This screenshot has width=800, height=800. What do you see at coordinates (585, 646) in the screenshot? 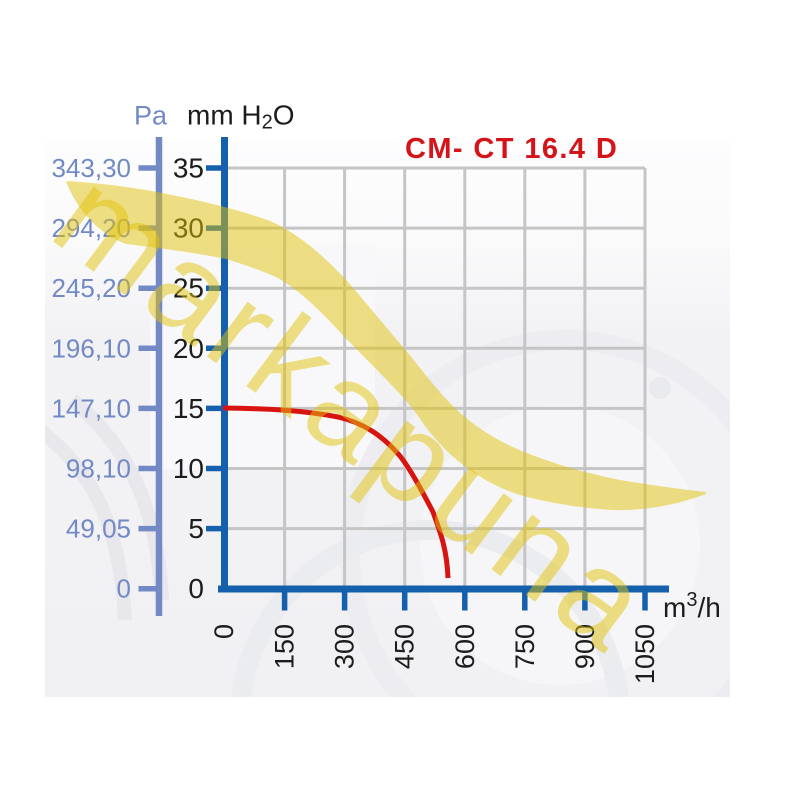
I see `svg-text: 900` at bounding box center [585, 646].